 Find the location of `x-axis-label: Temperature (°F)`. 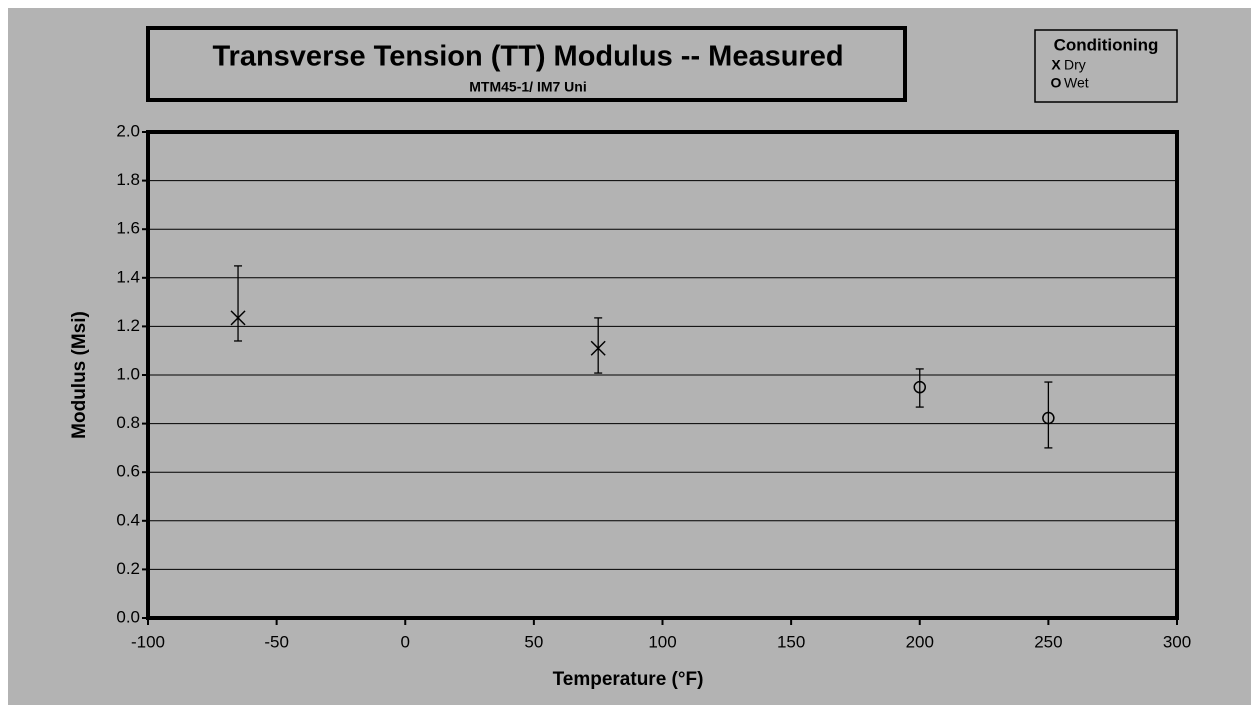

x-axis-label: Temperature (°F) is located at coordinates (628, 679).